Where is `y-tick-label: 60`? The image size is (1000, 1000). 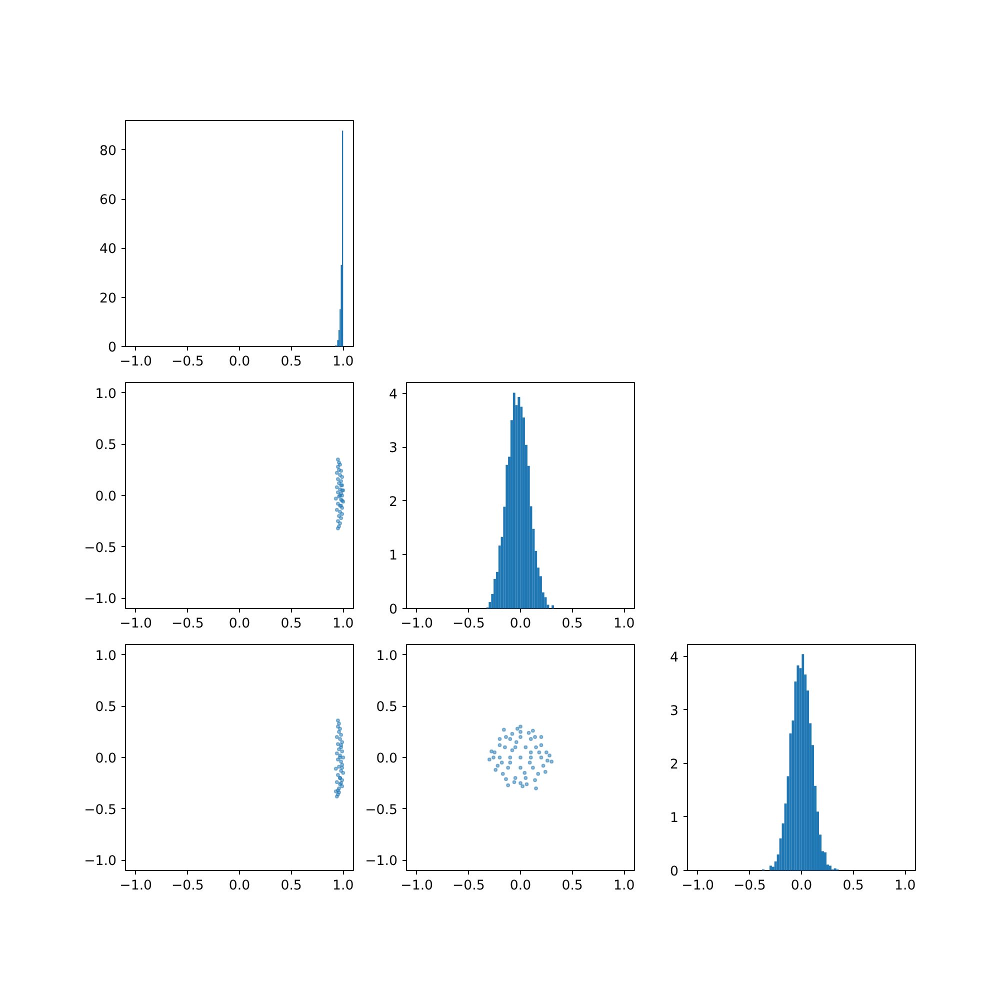
y-tick-label: 60 is located at coordinates (108, 200).